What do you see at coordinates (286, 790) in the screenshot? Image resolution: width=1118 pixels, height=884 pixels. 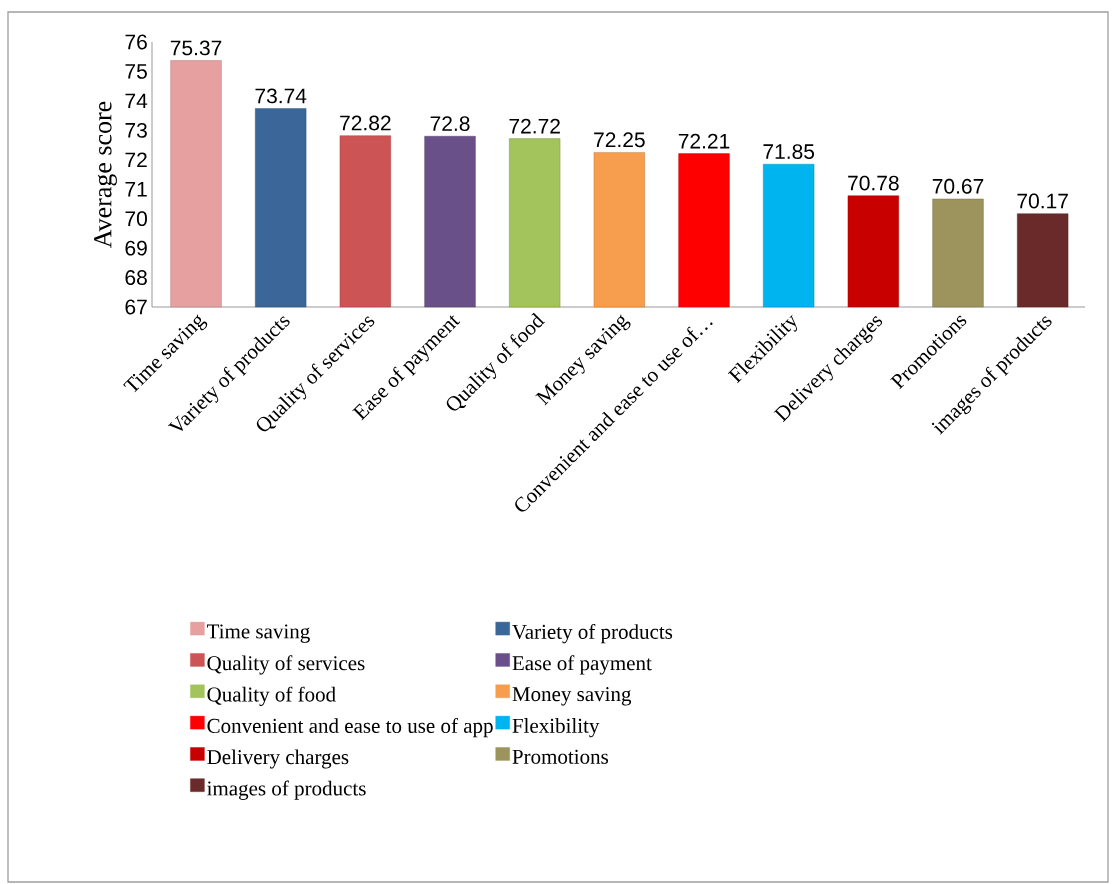 I see `legend-label: images of products` at bounding box center [286, 790].